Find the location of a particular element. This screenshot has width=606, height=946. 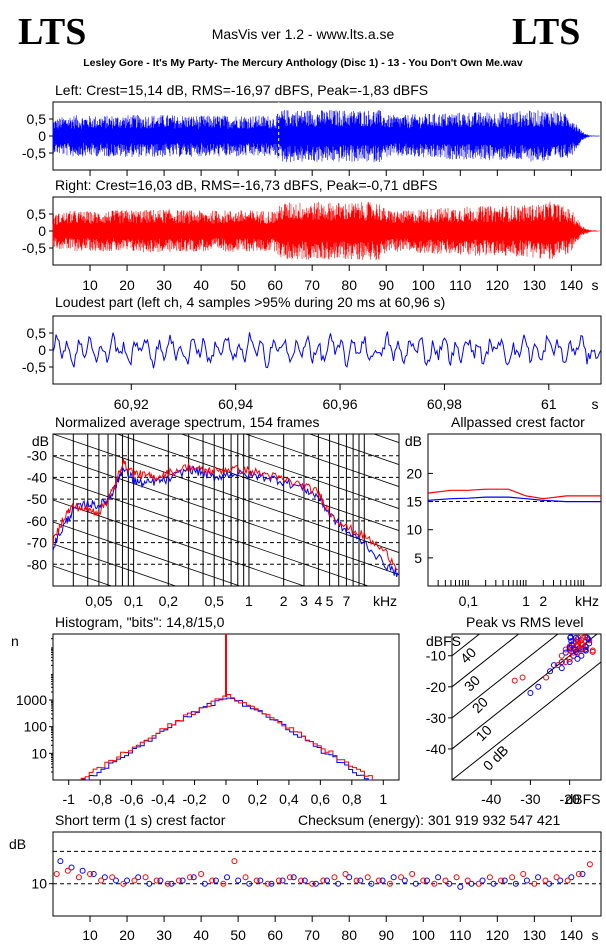

shortcrest-ylabel: dB is located at coordinates (17, 844).